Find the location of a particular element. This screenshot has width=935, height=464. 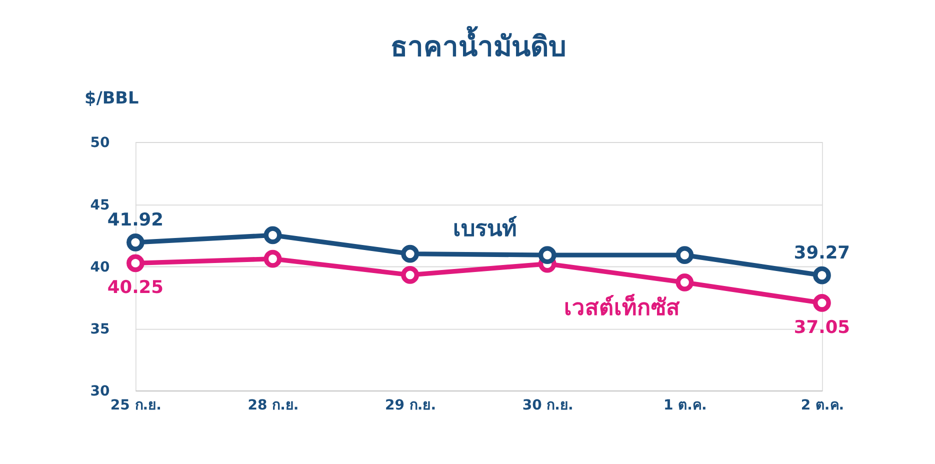

x-tick-label: 1 ต.ค. is located at coordinates (685, 406).